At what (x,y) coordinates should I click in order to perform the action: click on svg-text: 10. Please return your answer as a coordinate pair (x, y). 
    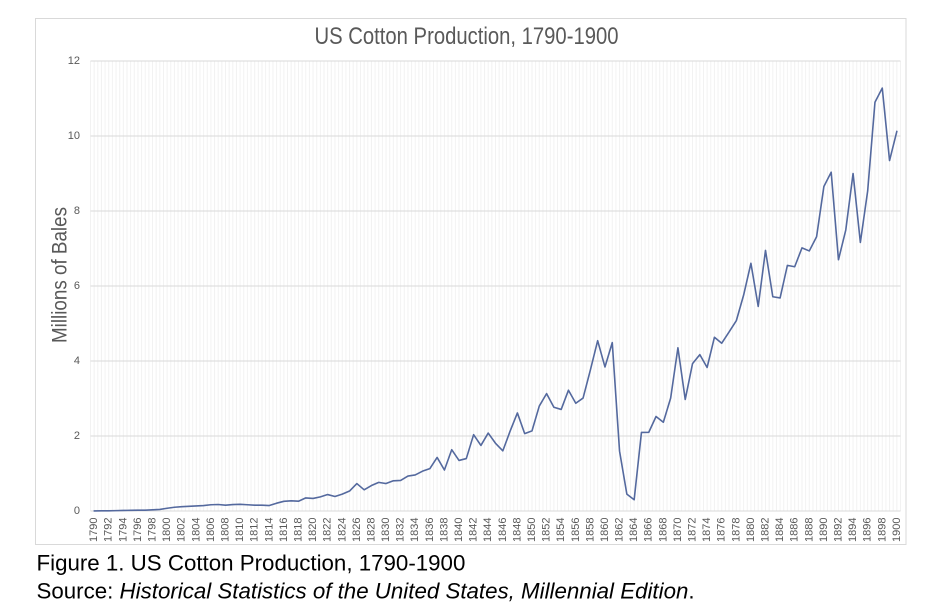
    Looking at the image, I should click on (74, 136).